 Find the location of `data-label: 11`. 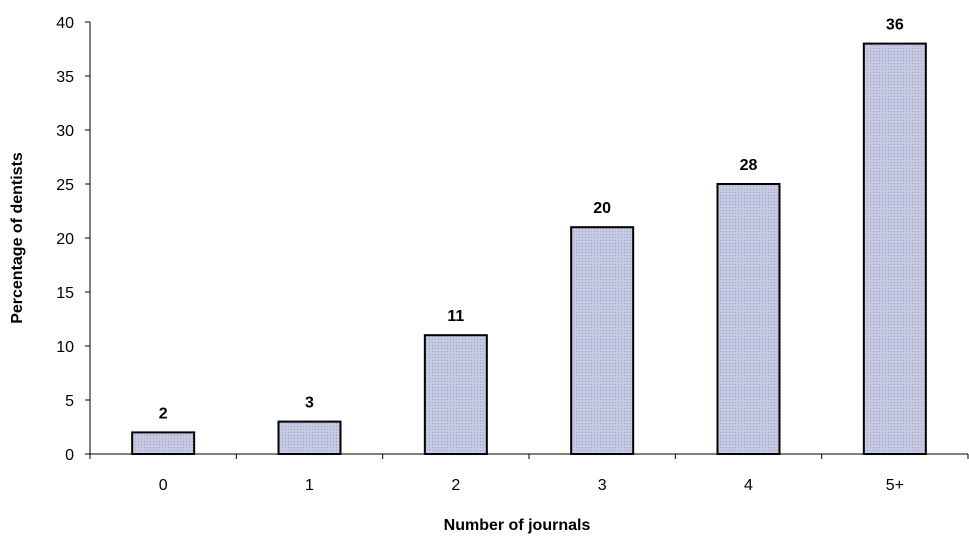

data-label: 11 is located at coordinates (455, 316).